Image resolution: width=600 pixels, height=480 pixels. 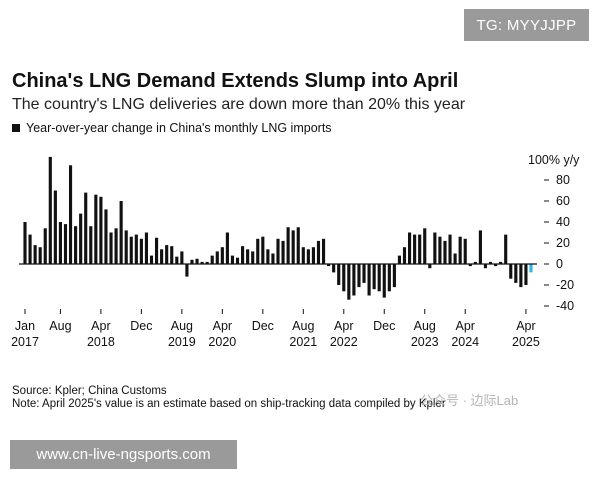 What do you see at coordinates (89, 391) in the screenshot?
I see `source-line: Source: Kpler; China Customs` at bounding box center [89, 391].